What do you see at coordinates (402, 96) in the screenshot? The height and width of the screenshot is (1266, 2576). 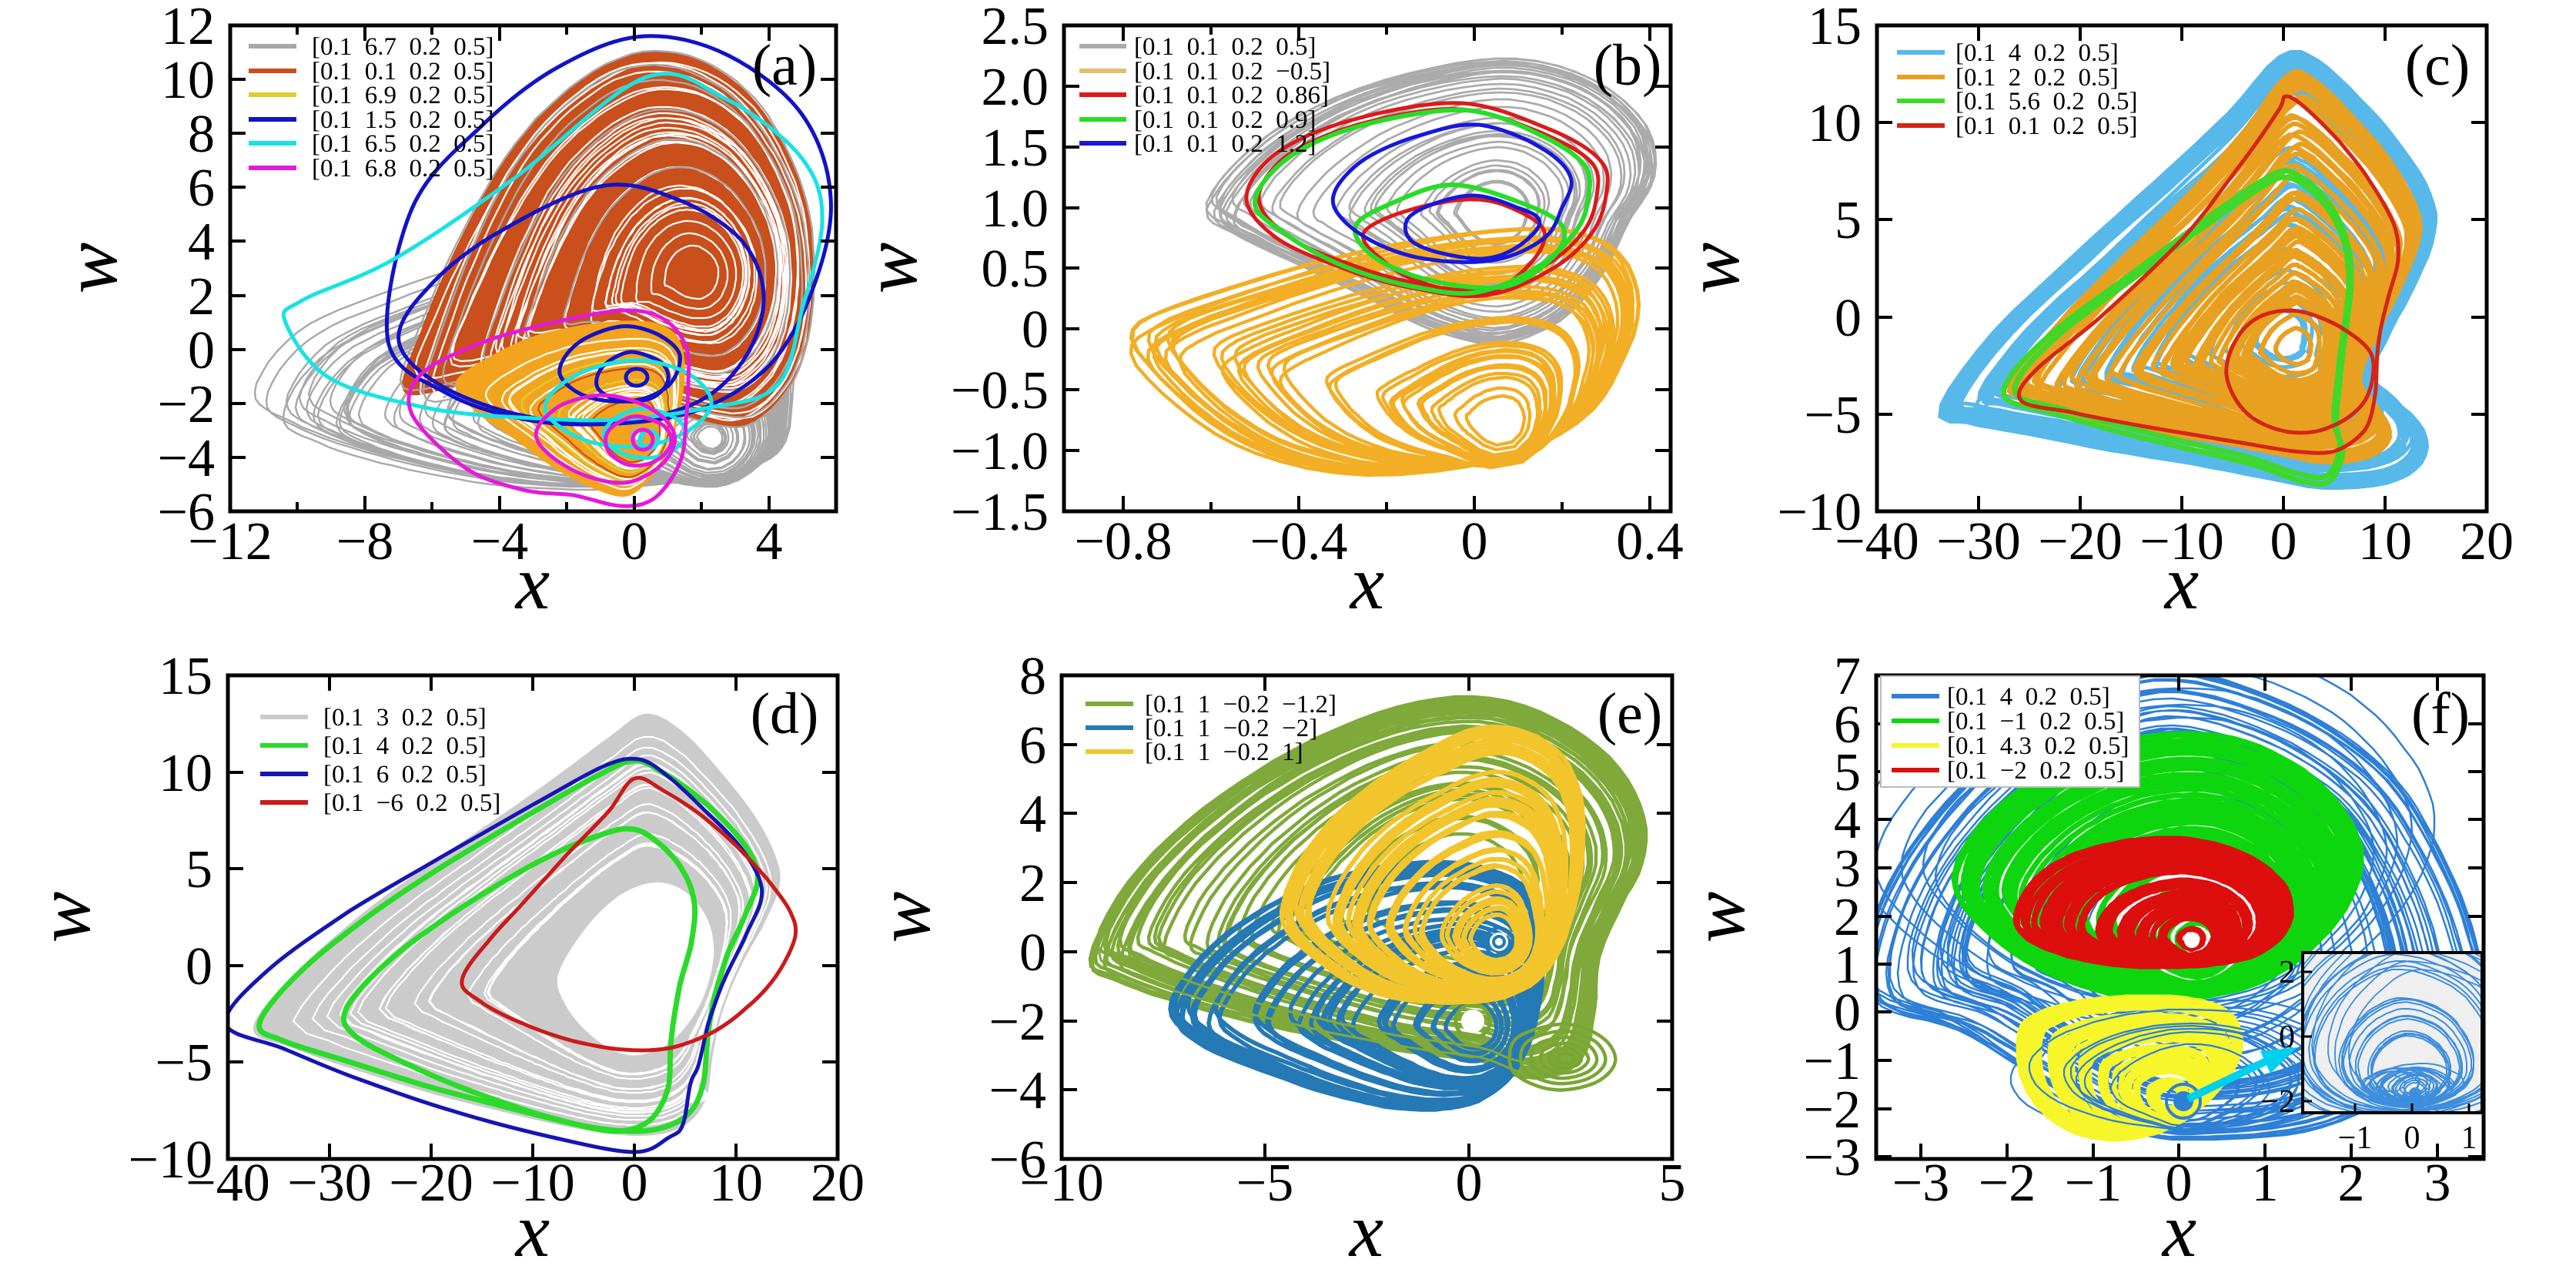 I see `svg-text: [0.1 6.9 0.2 0.5]` at bounding box center [402, 96].